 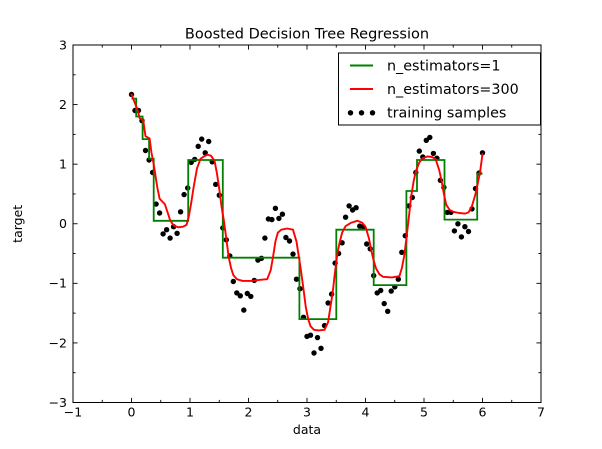 What do you see at coordinates (249, 412) in the screenshot?
I see `x-tick-label: 2` at bounding box center [249, 412].